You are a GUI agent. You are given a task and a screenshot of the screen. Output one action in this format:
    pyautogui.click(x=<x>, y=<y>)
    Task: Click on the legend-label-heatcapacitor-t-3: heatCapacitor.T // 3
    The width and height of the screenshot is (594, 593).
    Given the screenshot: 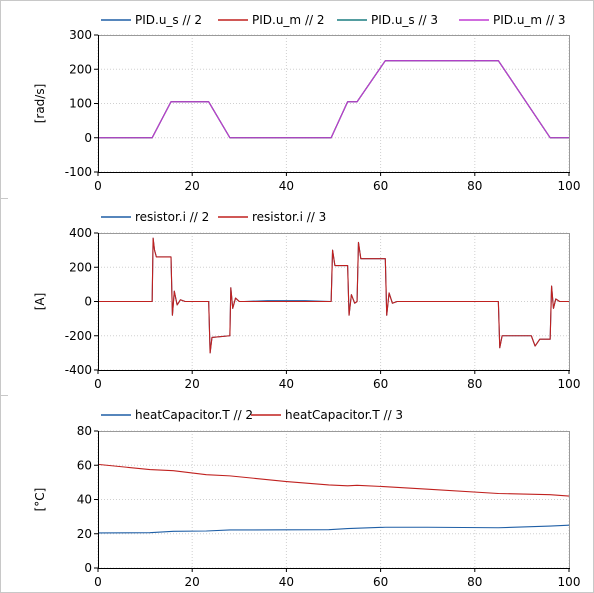 What is the action you would take?
    pyautogui.click(x=344, y=415)
    